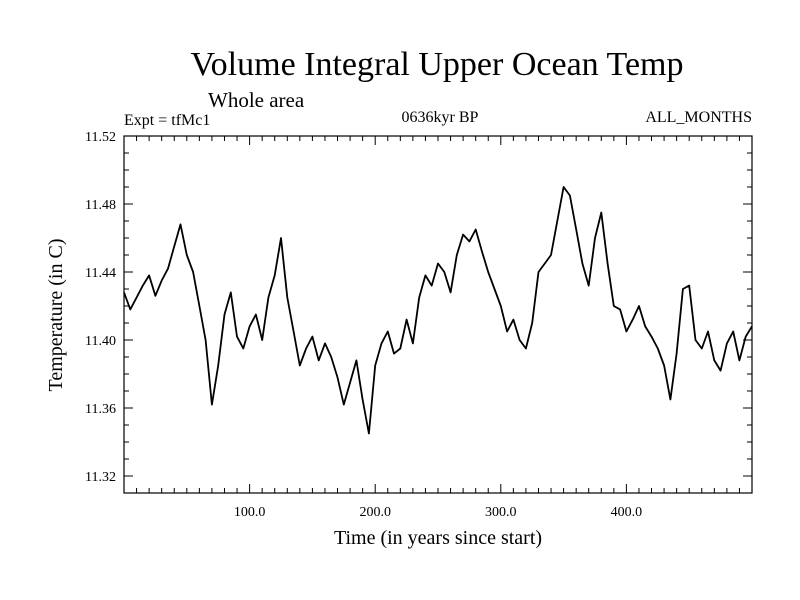  I want to click on months-label: ALL_MONTHS, so click(698, 117).